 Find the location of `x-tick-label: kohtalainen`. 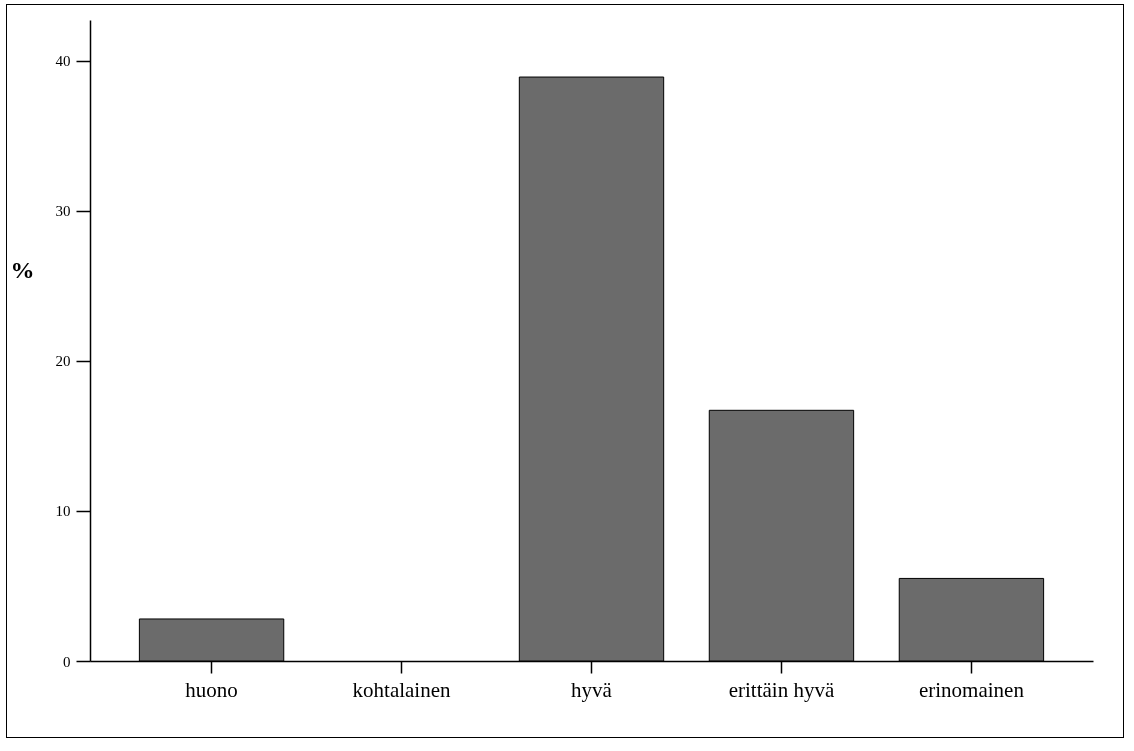

x-tick-label: kohtalainen is located at coordinates (402, 689).